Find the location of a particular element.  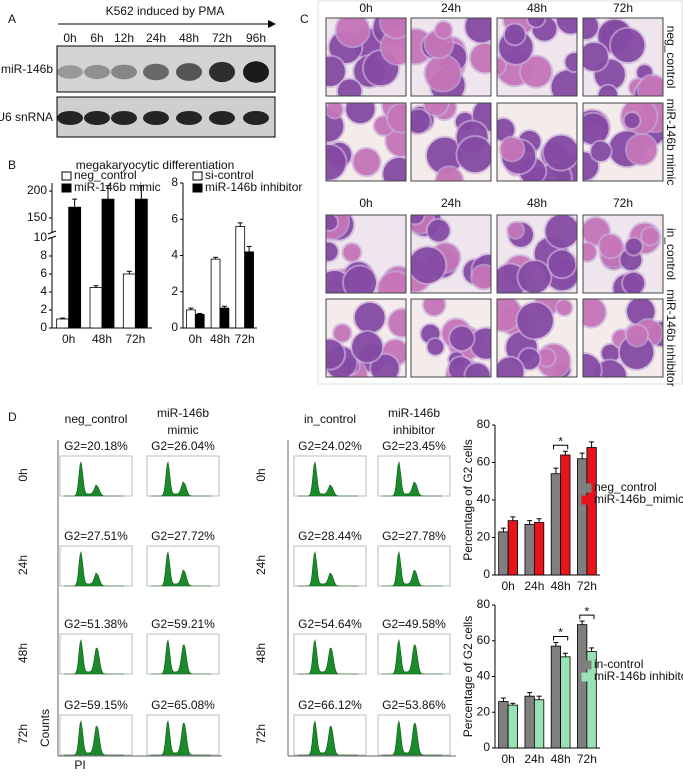

row-label: neg_control is located at coordinates (671, 57).